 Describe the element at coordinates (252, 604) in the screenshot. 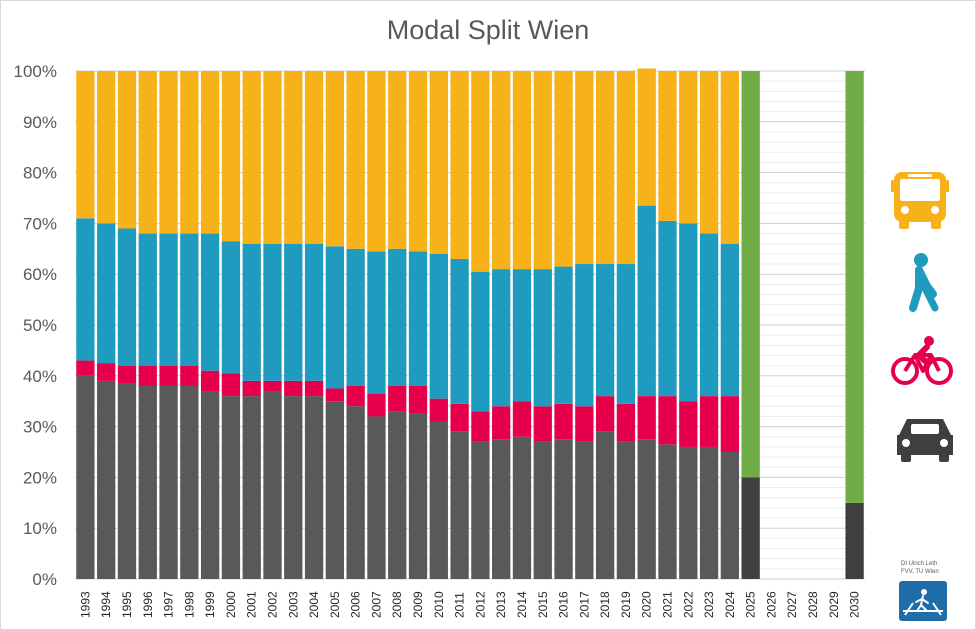

I see `x-tick-label: 2001` at that location.